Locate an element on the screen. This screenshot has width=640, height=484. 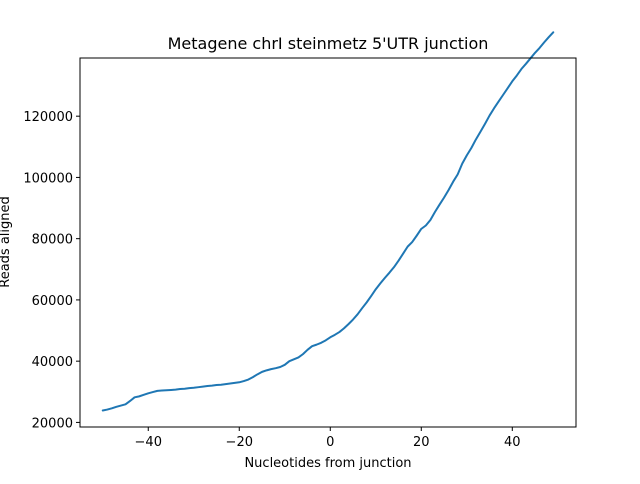
y-tick-label: 20000 is located at coordinates (52, 423).